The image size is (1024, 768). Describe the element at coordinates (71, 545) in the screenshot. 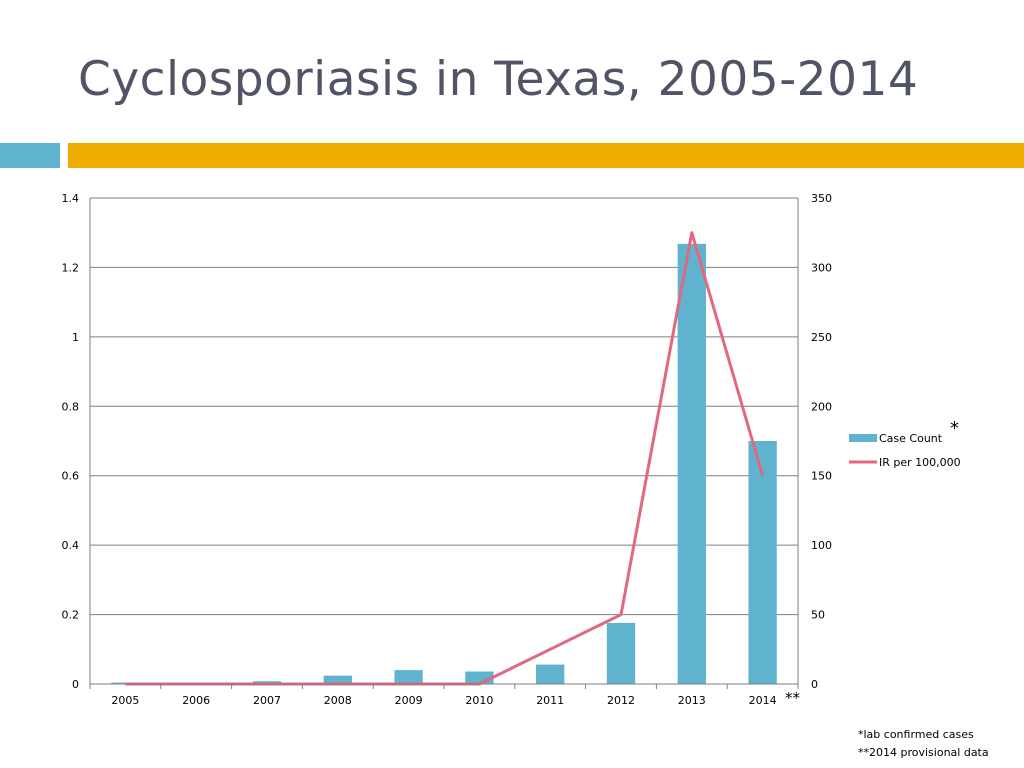

I see `y-left-tick-label: 0.4` at that location.